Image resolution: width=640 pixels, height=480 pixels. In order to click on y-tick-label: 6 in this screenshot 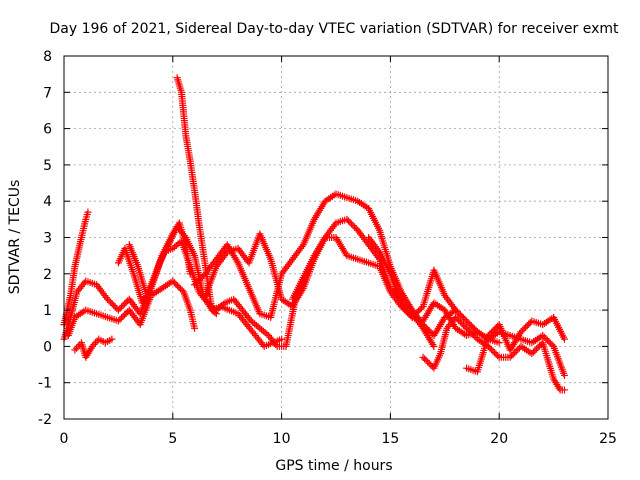, I will do `click(47, 130)`.